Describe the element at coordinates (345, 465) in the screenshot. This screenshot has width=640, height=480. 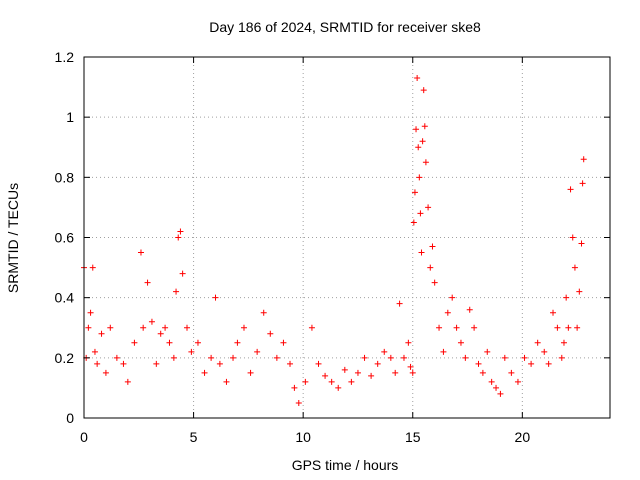
I see `x-axis-label: GPS time / hours` at that location.